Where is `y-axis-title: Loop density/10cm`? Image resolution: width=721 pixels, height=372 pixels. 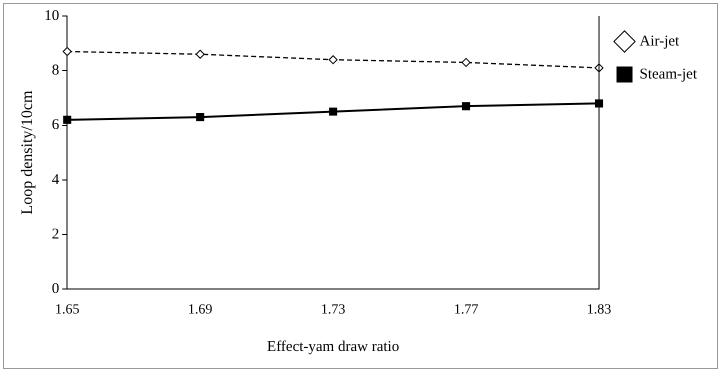
y-axis-title: Loop density/10cm is located at coordinates (27, 152).